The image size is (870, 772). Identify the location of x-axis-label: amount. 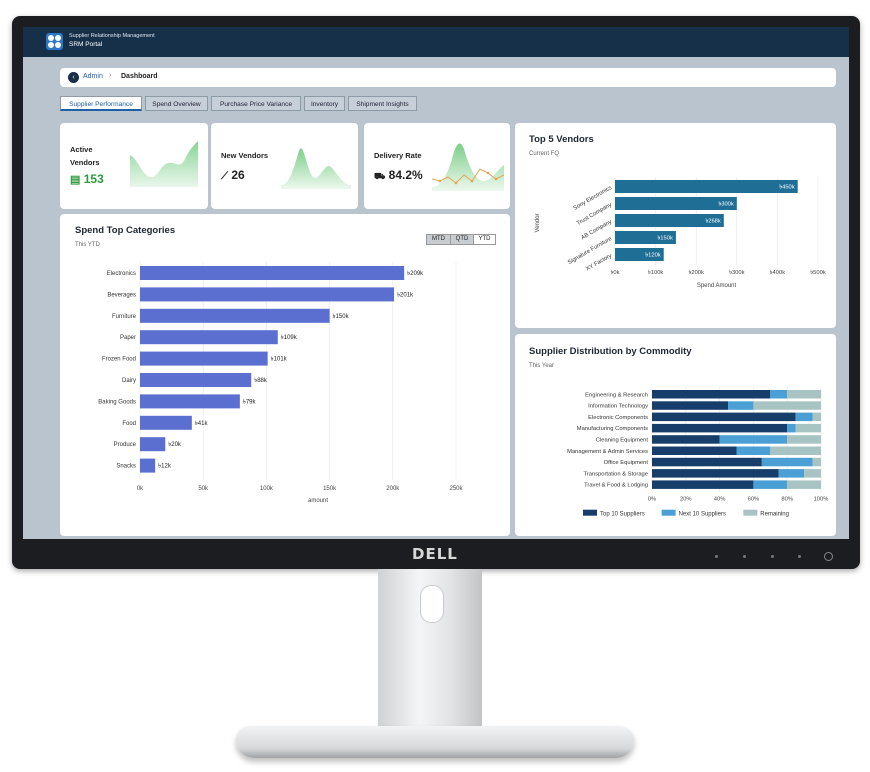
(318, 501).